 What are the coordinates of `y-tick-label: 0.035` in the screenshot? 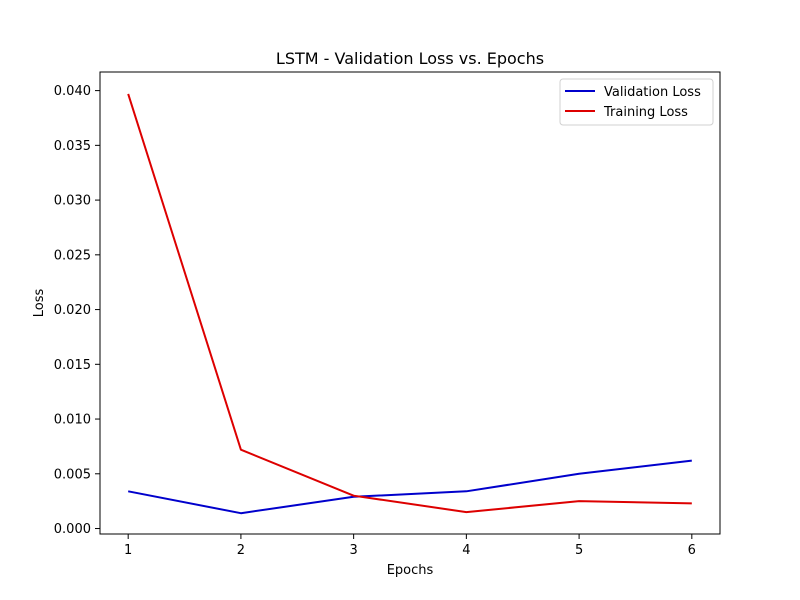 It's located at (72, 146).